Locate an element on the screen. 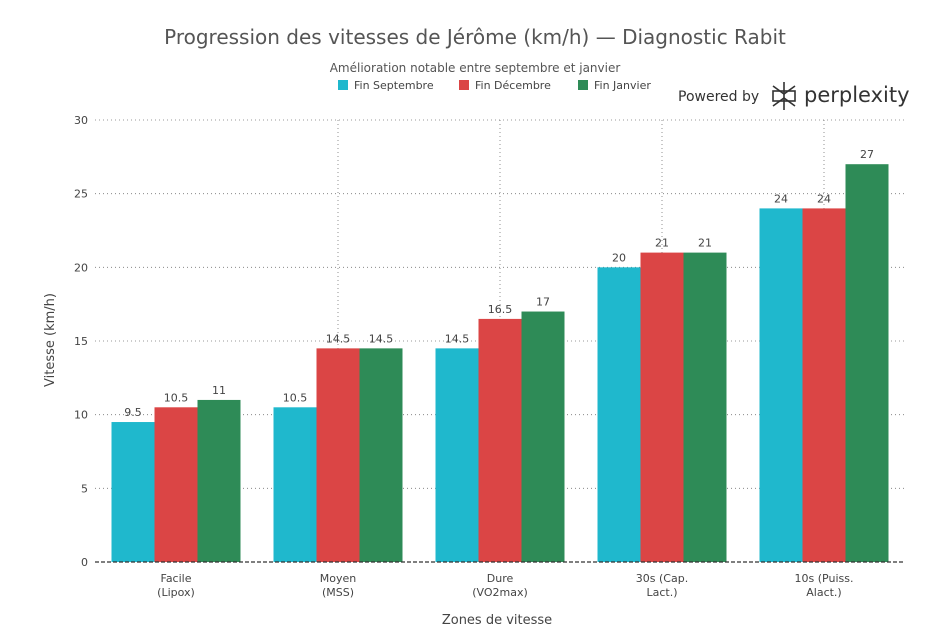 This screenshot has width=950, height=634. y-axis-ticks: 0 5 10 15 20 25 30 is located at coordinates (81, 341).